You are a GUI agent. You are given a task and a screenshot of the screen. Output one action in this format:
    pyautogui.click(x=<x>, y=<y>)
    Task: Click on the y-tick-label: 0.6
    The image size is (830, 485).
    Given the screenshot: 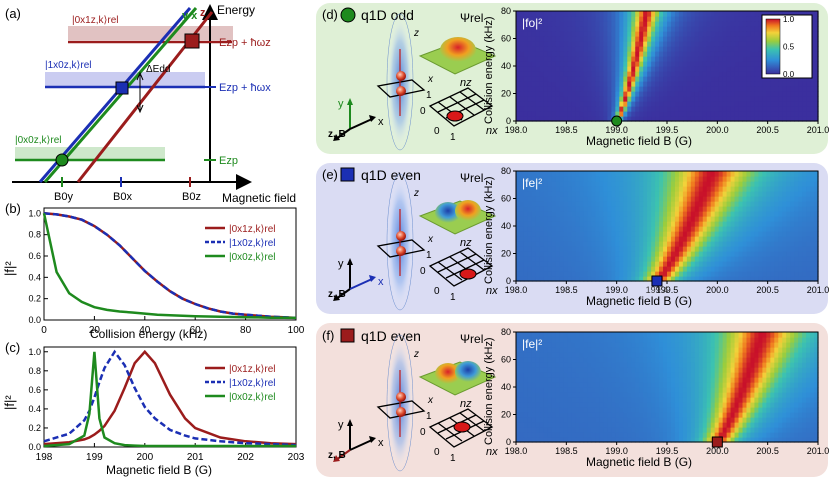 What is the action you would take?
    pyautogui.click(x=34, y=390)
    